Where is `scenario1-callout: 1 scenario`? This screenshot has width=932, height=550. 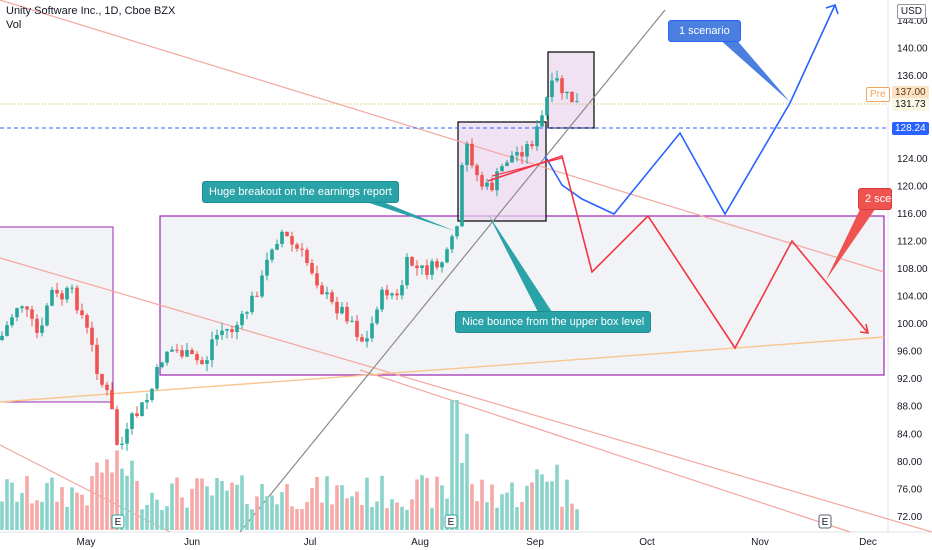
scenario1-callout: 1 scenario is located at coordinates (704, 31).